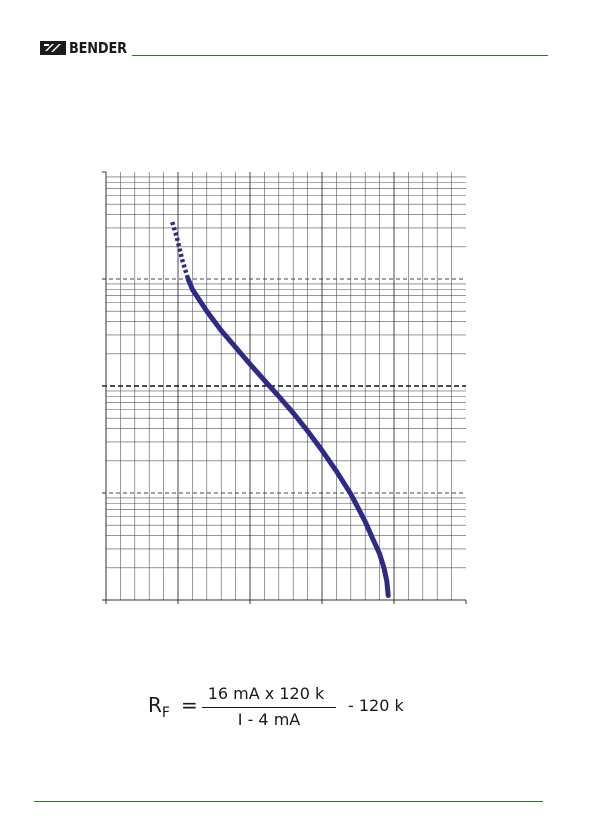 The image size is (594, 840). What do you see at coordinates (98, 48) in the screenshot?
I see `brand-name: BENDER` at bounding box center [98, 48].